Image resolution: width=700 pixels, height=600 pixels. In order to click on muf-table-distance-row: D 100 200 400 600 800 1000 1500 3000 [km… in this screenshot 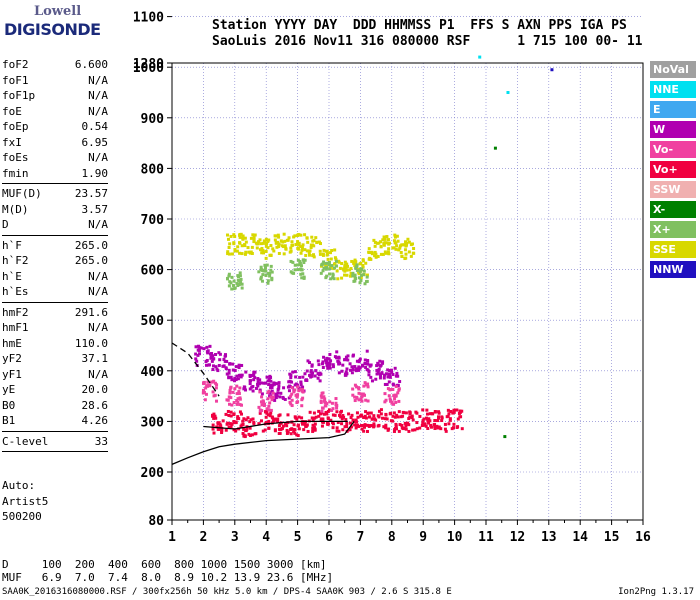, I will do `click(164, 564)`.